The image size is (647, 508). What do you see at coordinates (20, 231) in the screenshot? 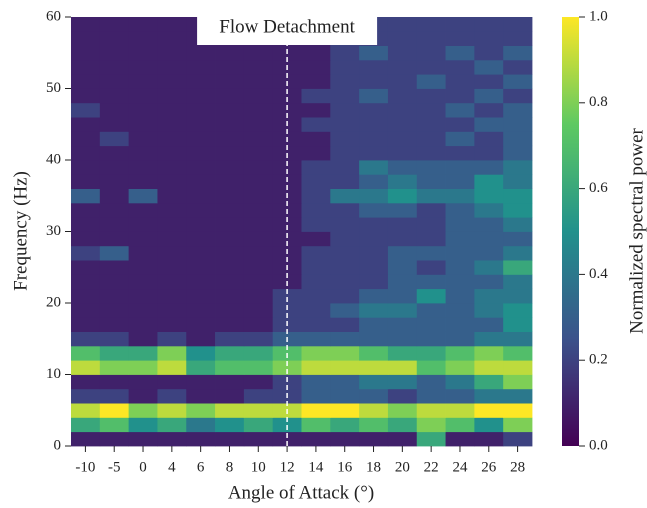
I see `y-axis-label: Frequency (Hz)` at bounding box center [20, 231].